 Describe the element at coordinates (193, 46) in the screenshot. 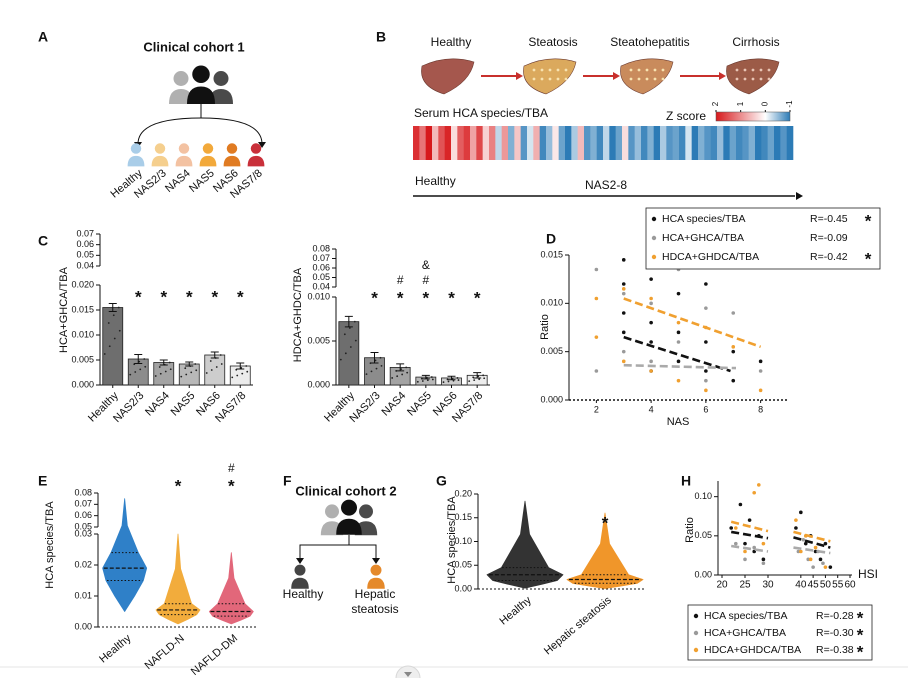

I see `panel-title: Clinical cohort 1` at that location.